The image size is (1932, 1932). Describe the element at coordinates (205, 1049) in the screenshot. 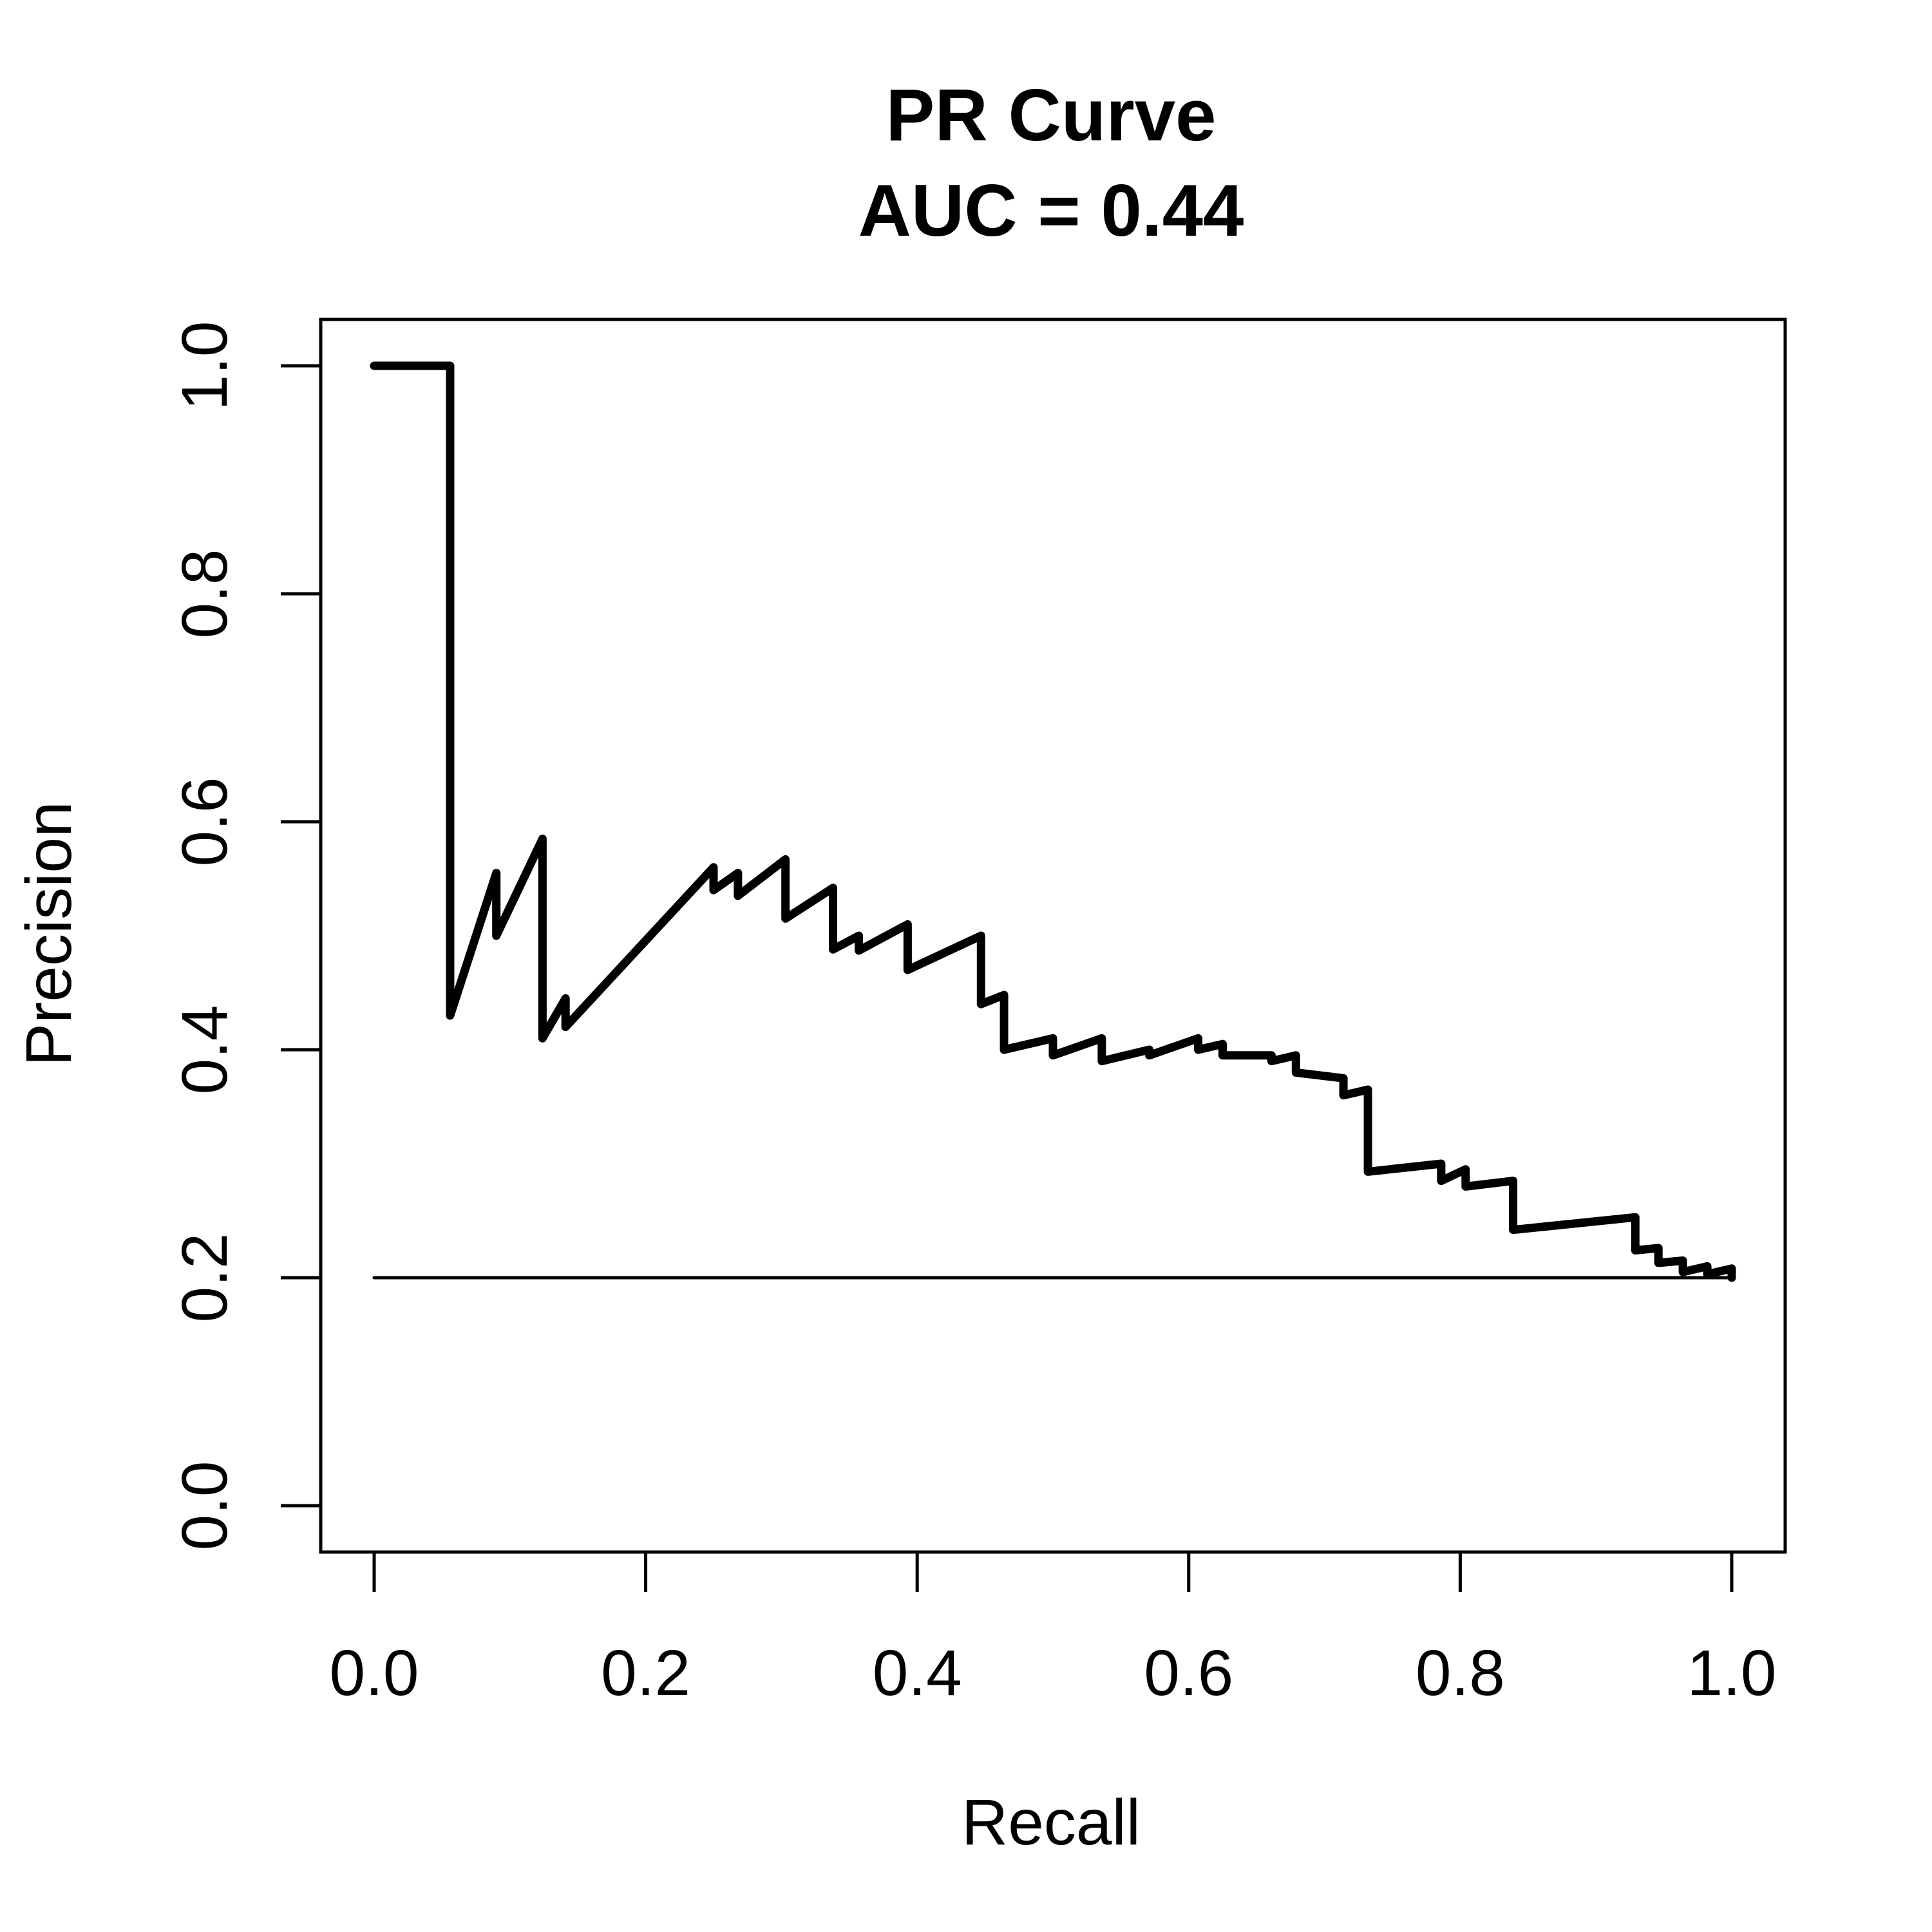

I see `y-tick-label-2: 0.4` at that location.